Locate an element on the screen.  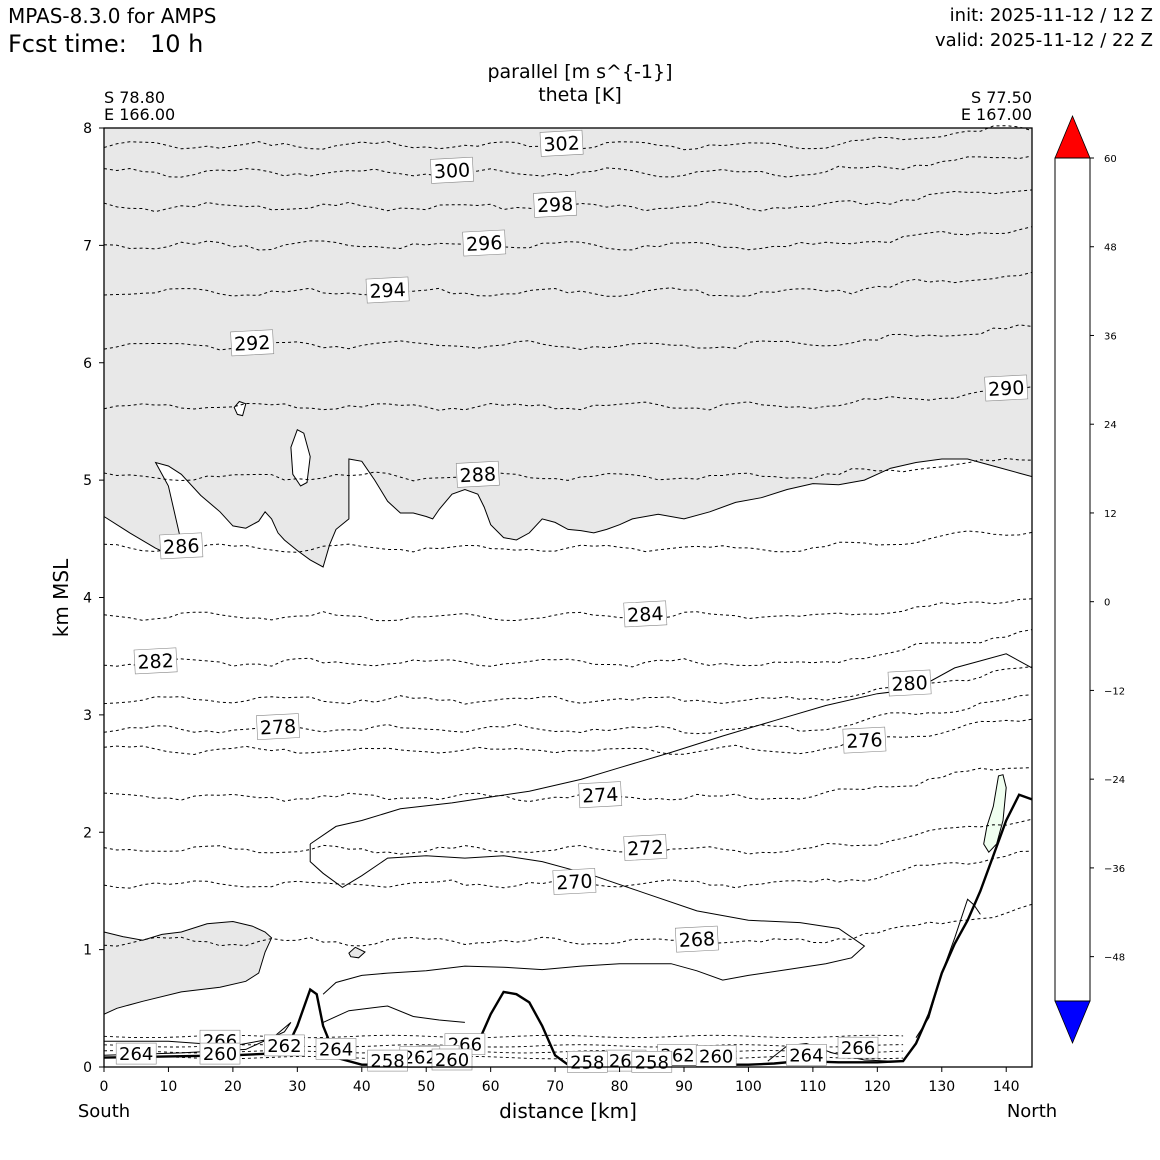
theta-label-284: 284 is located at coordinates (645, 614).